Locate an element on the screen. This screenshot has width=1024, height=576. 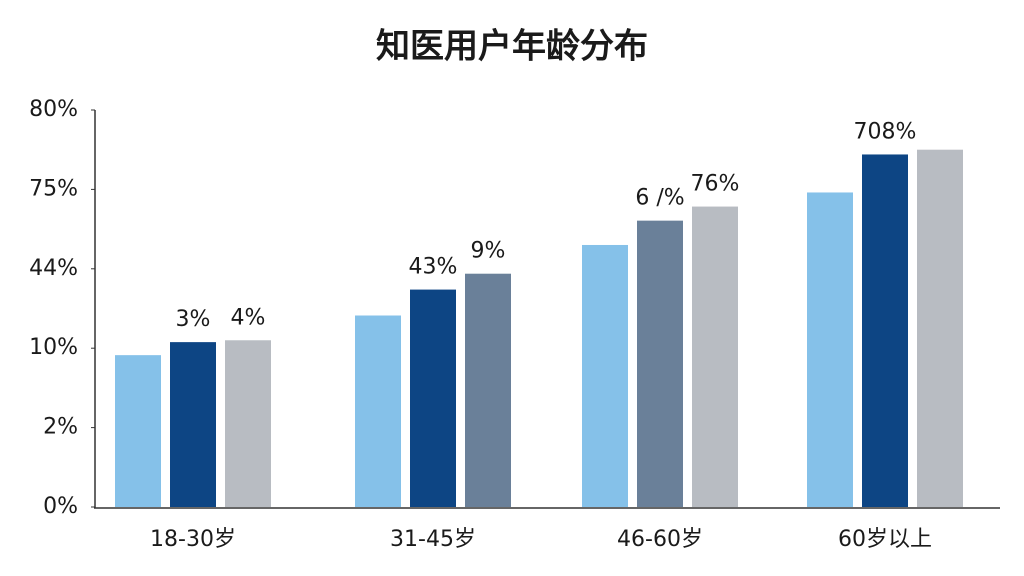
y-tick-label: 80% is located at coordinates (53, 109).